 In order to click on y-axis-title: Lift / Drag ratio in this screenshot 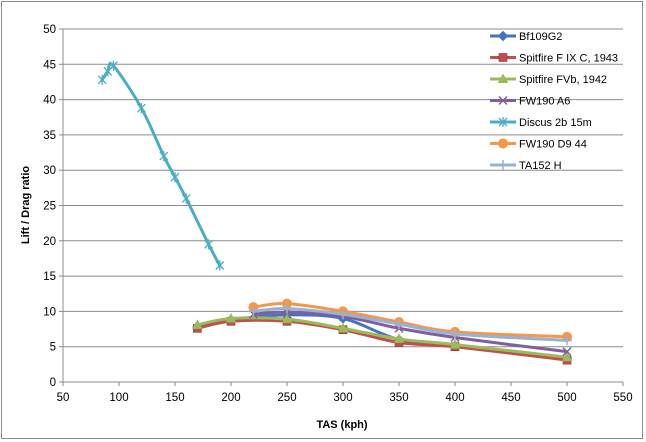, I will do `click(26, 205)`.